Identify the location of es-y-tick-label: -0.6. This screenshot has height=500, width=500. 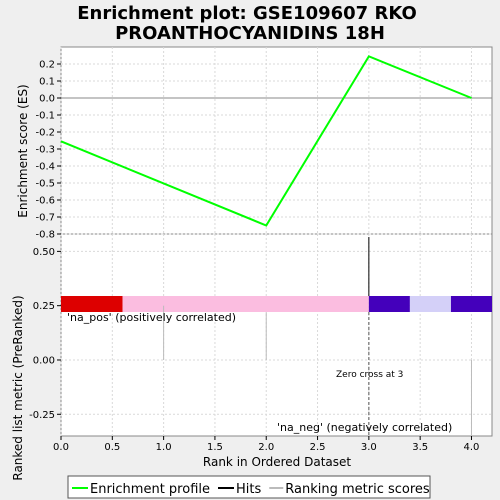
(45, 201).